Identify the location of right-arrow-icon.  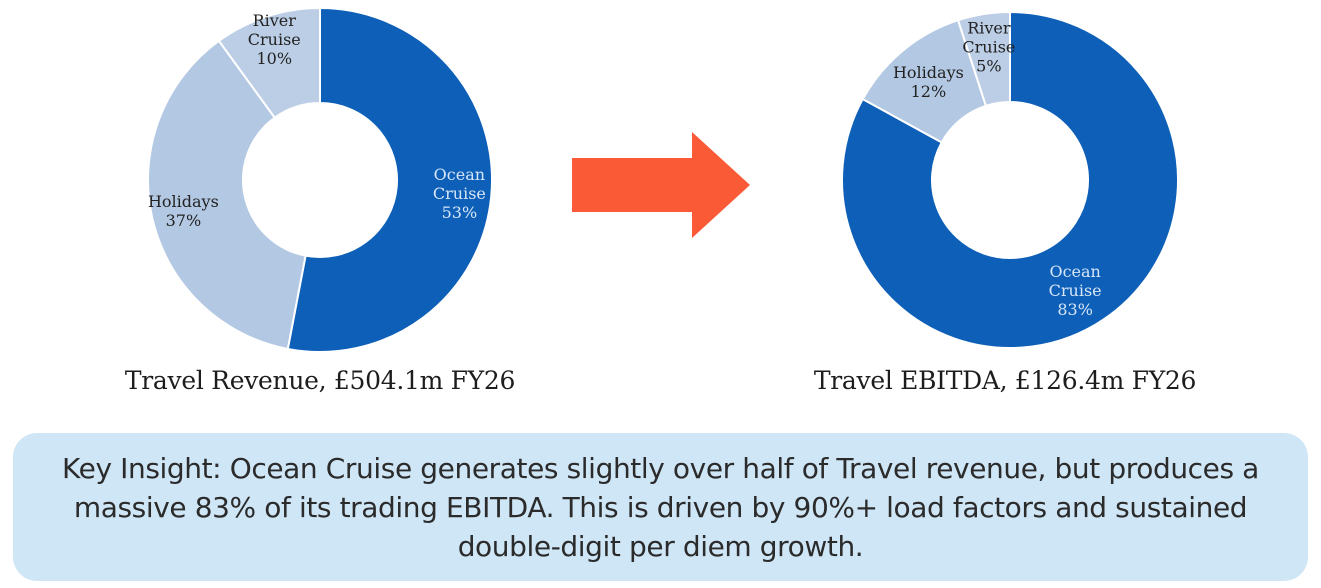
(661, 185).